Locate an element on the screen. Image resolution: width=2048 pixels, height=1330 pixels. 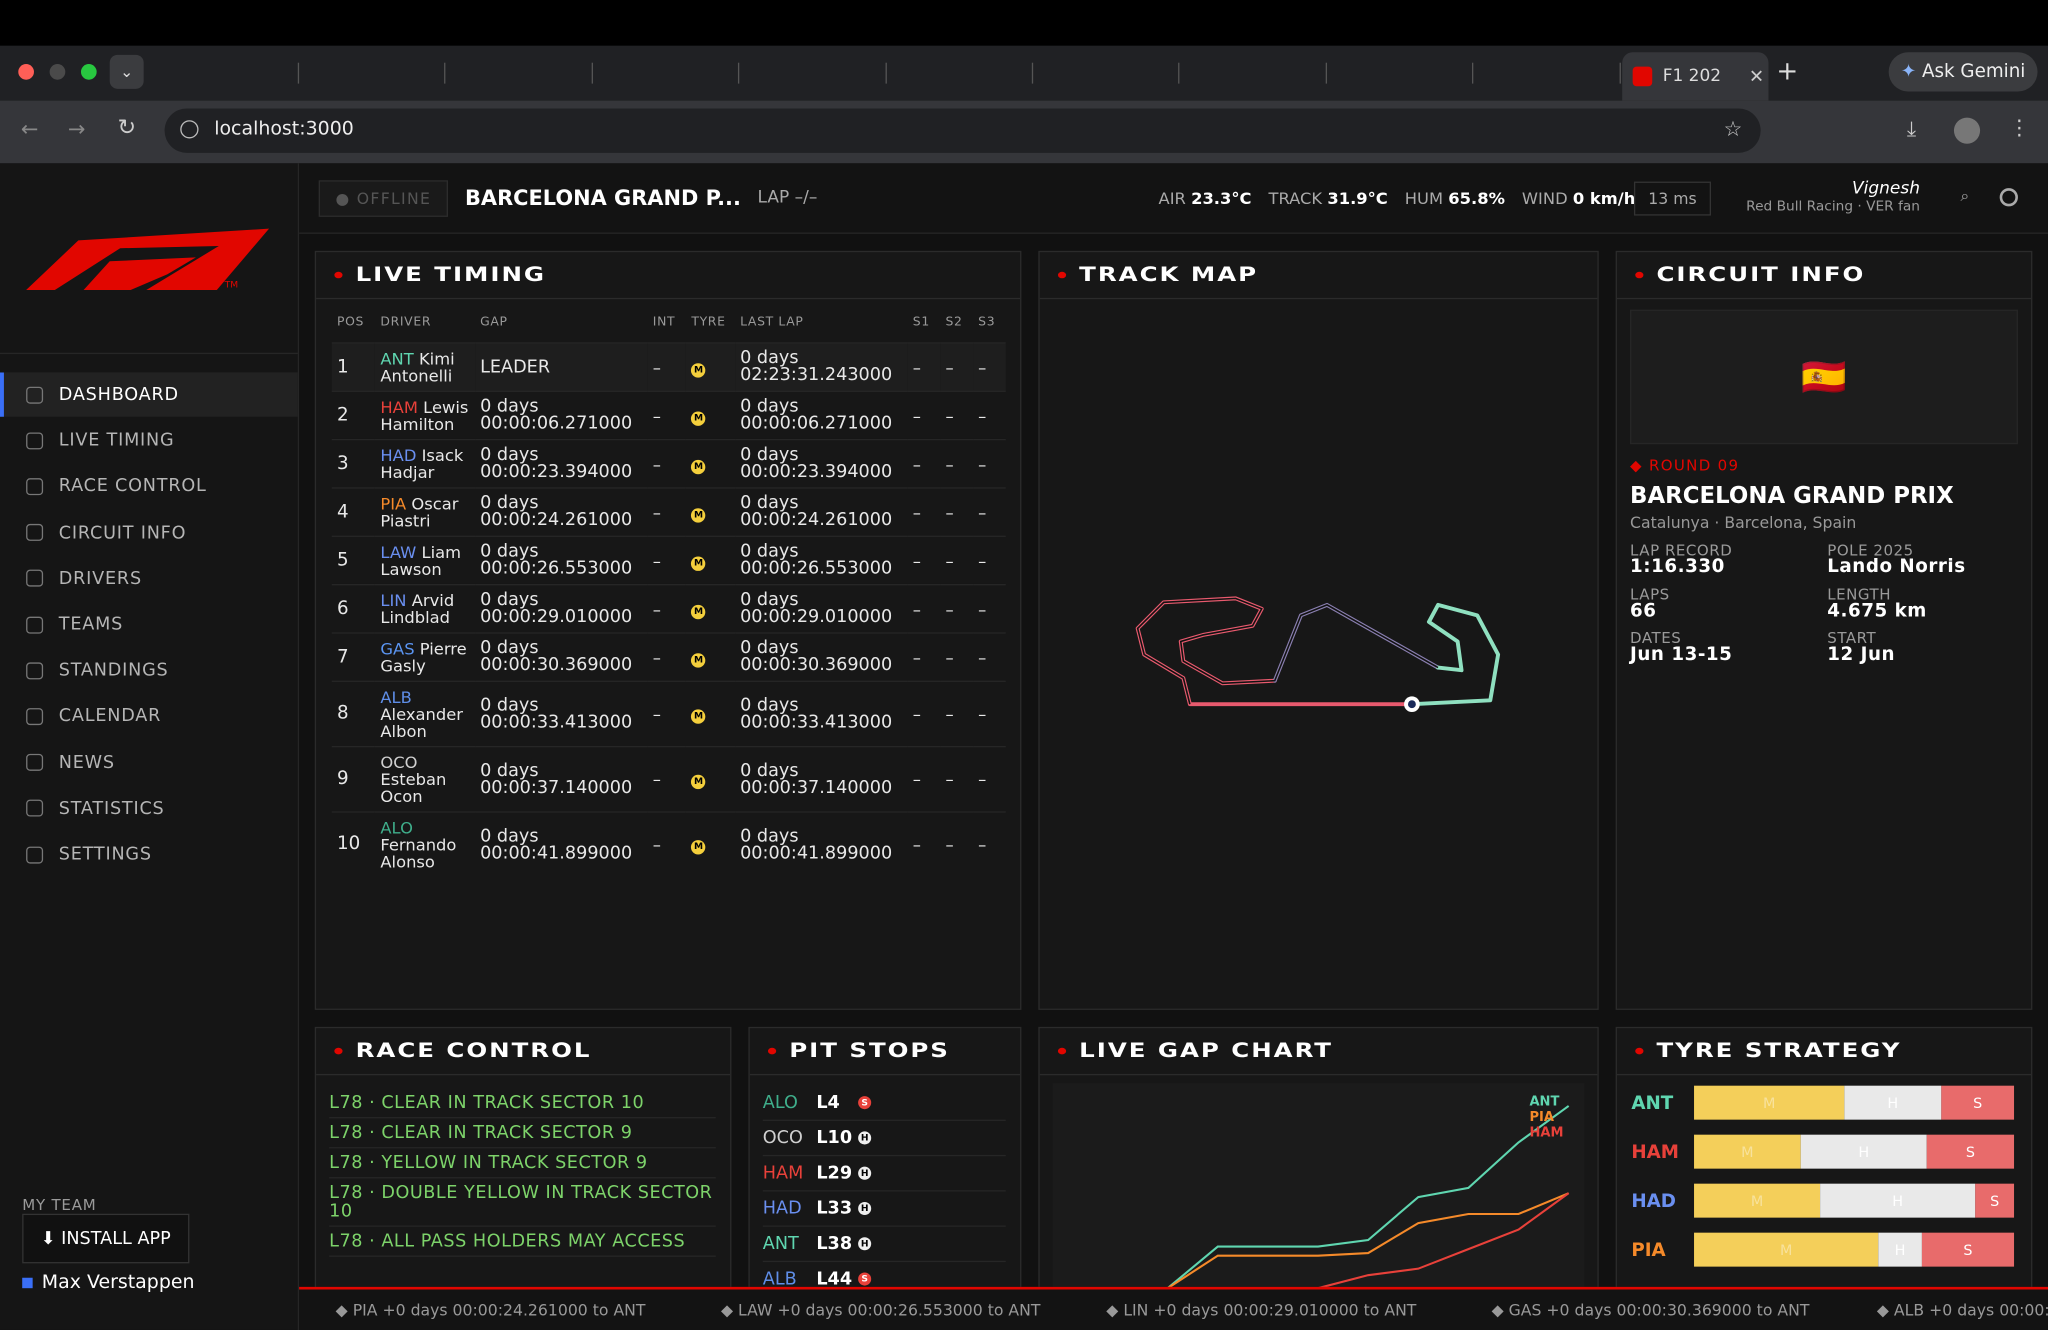
close-dot is located at coordinates (26, 72).